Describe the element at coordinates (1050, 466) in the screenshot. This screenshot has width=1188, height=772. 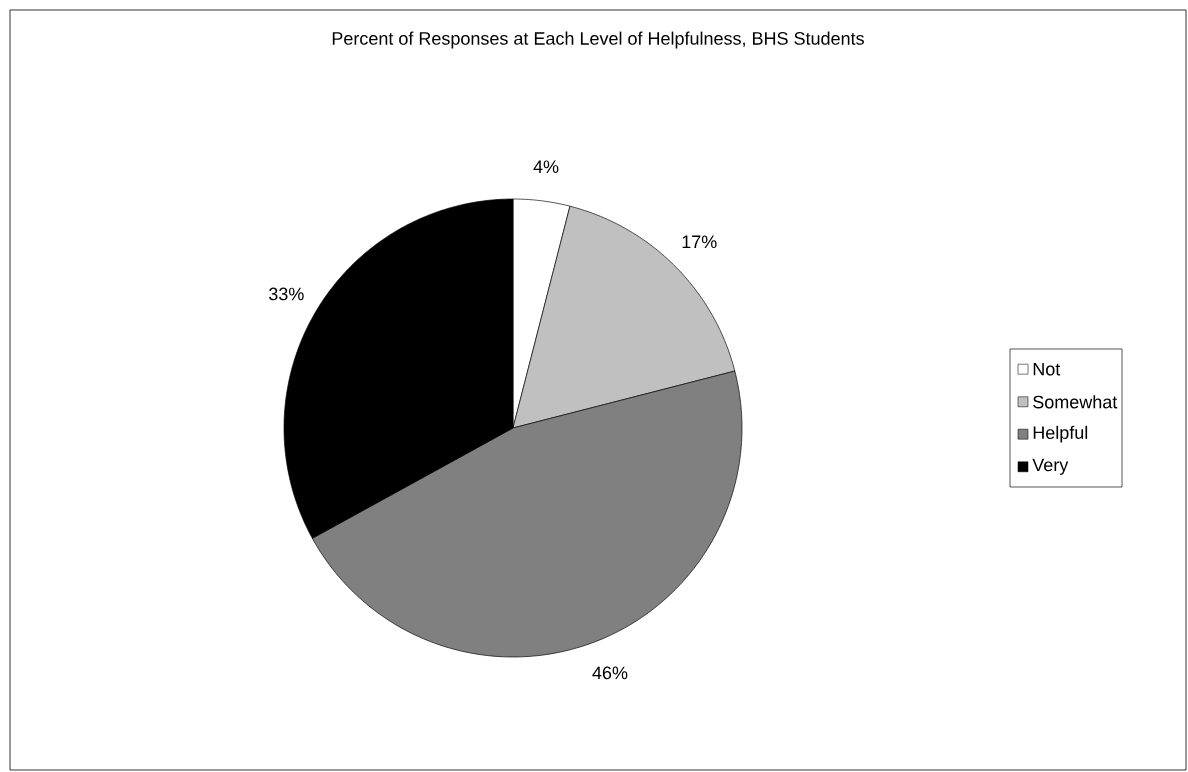
I see `legend-label: Very` at that location.